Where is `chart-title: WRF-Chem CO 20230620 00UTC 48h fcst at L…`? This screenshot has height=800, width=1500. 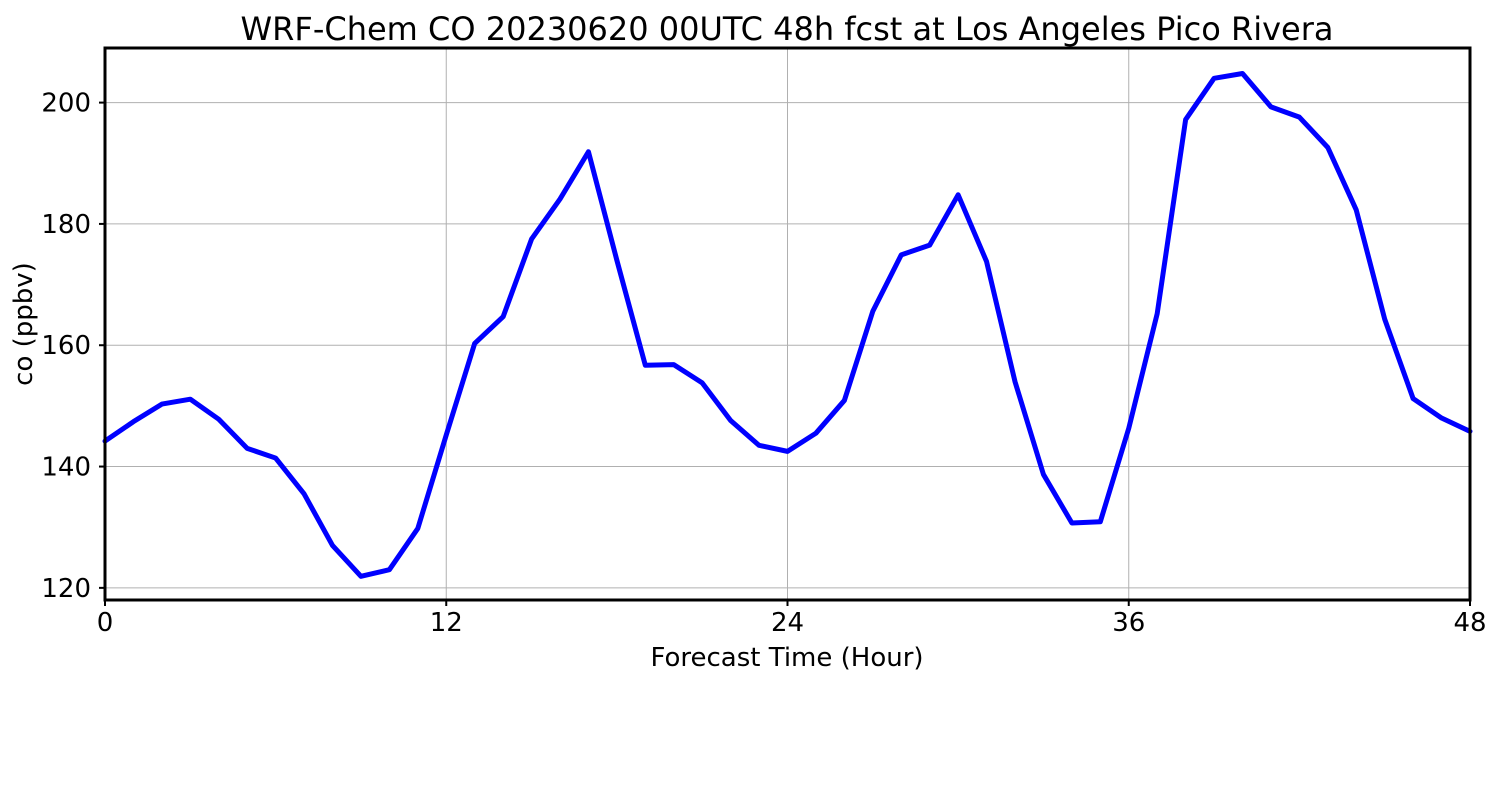
chart-title: WRF-Chem CO 20230620 00UTC 48h fcst at L… is located at coordinates (787, 29).